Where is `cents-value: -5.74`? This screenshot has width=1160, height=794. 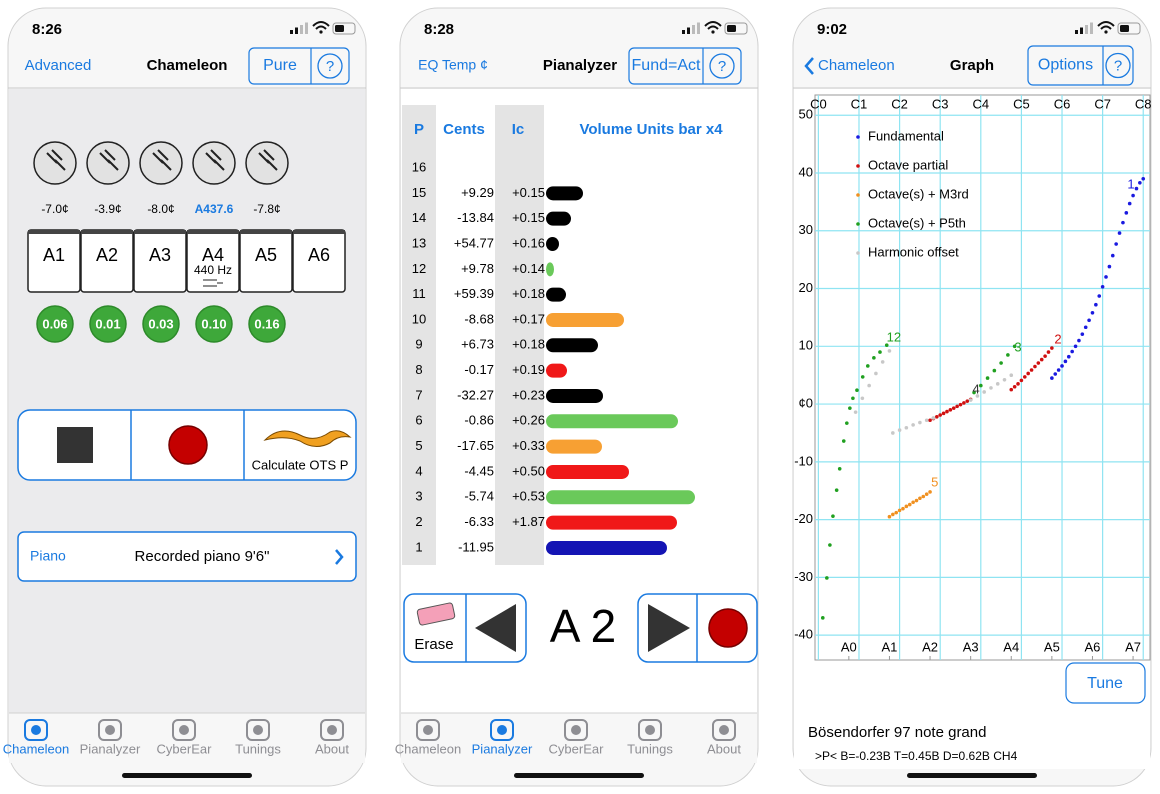 cents-value: -5.74 is located at coordinates (479, 496).